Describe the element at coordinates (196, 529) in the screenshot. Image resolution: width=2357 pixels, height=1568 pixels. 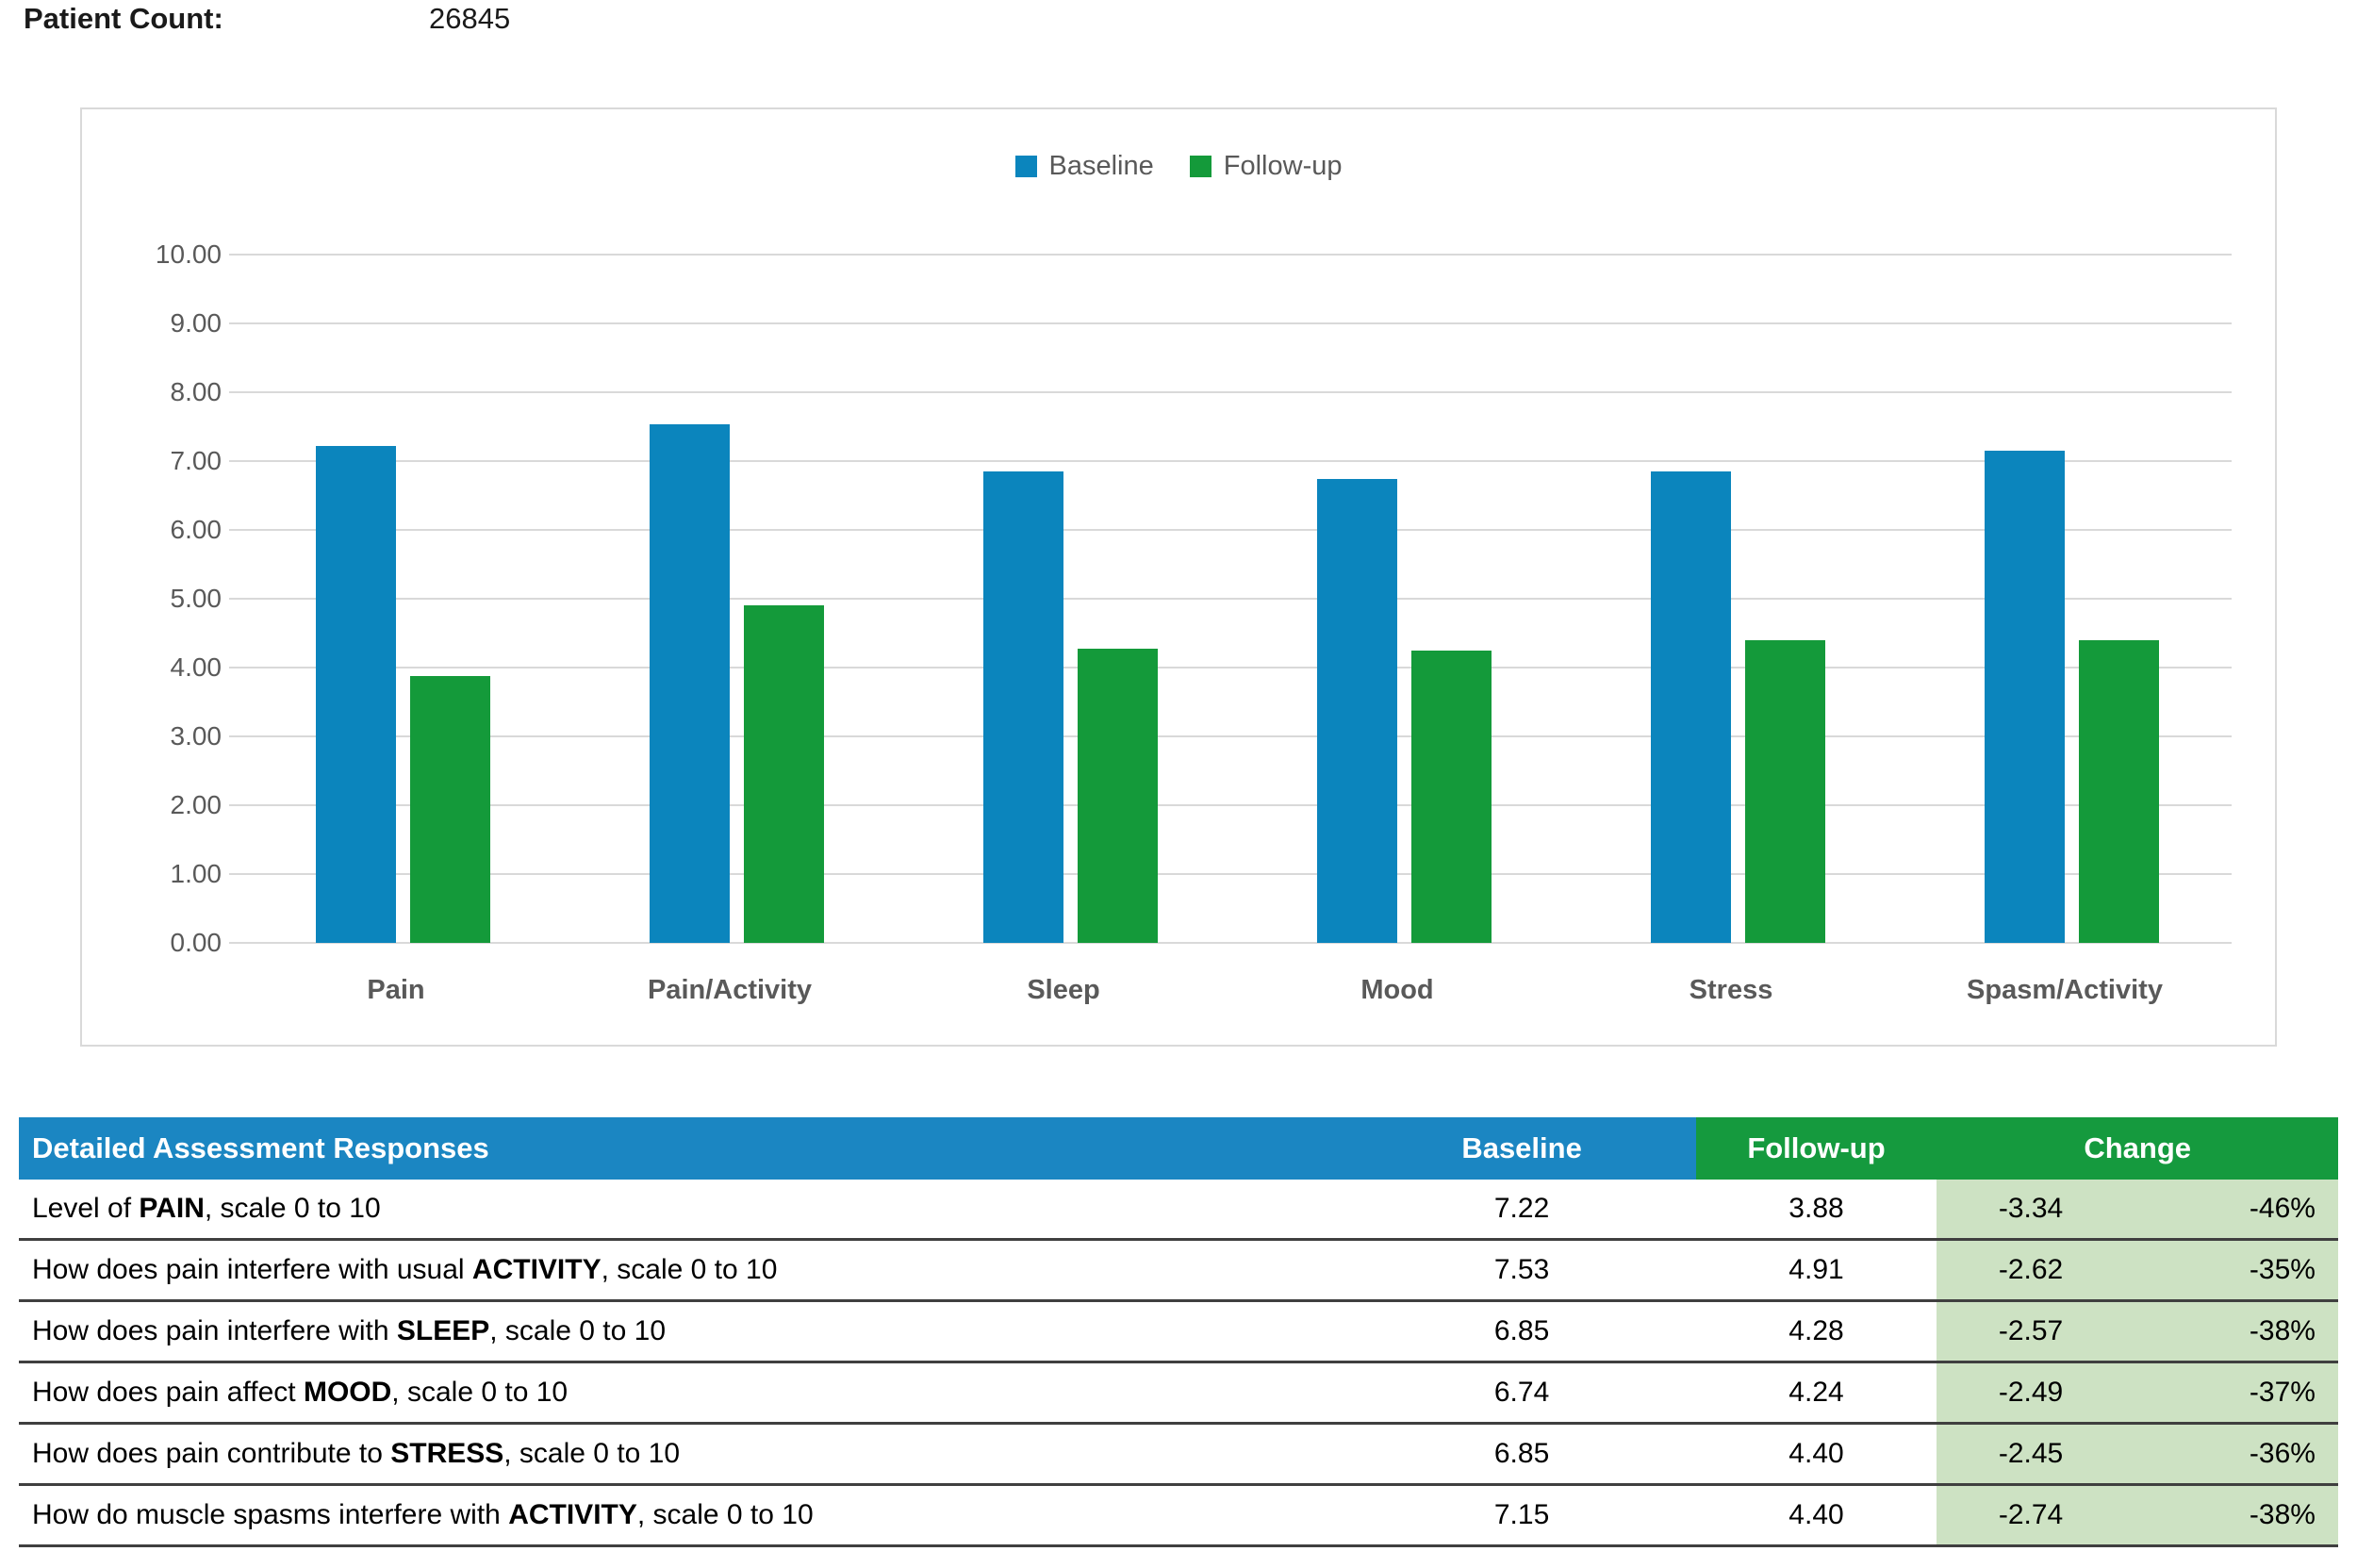
I see `y-axis-tick-label: 6.00` at that location.